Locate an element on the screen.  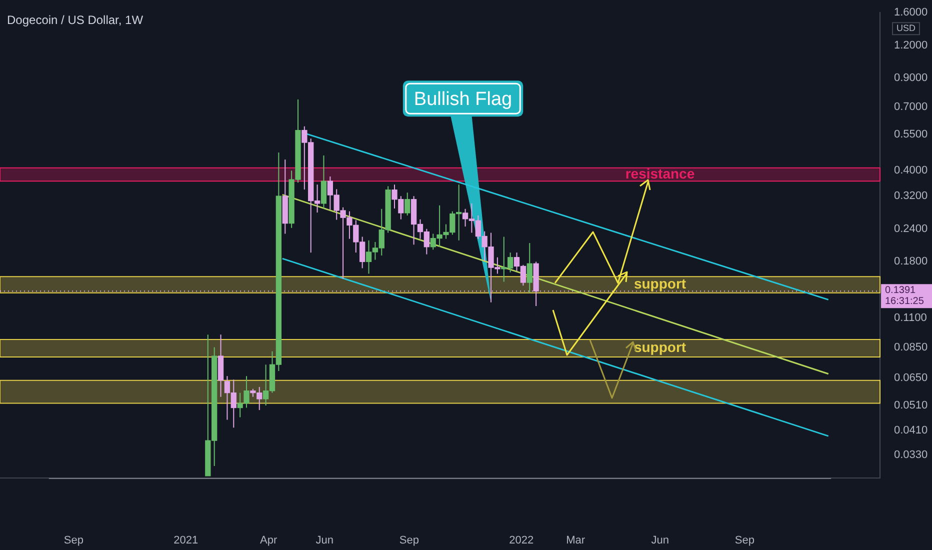
chart-title: Dogecoin / US Dollar, 1W is located at coordinates (75, 19).